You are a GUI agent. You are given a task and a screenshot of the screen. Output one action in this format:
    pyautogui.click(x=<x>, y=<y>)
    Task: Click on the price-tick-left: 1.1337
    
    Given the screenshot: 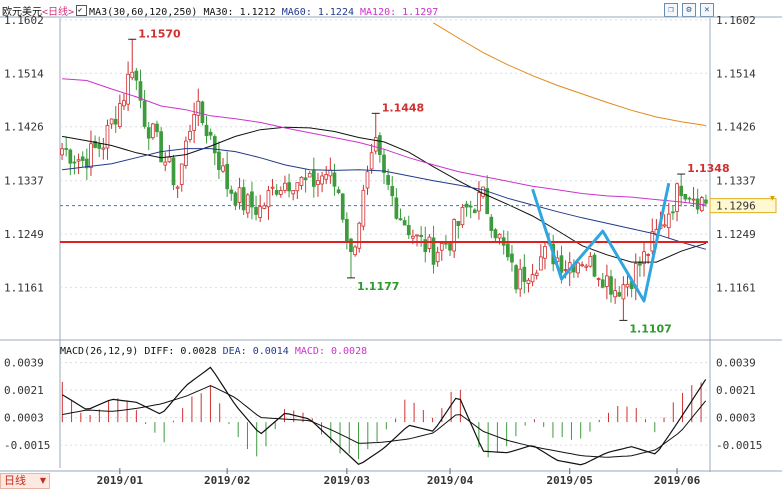 What is the action you would take?
    pyautogui.click(x=24, y=181)
    